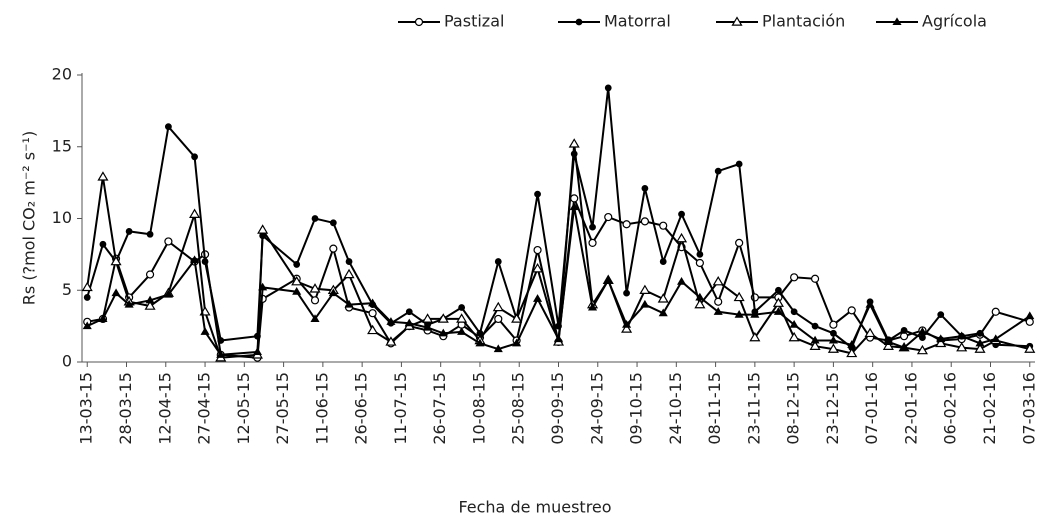 This screenshot has width=1041, height=519. I want to click on y-tick-label: 5, so click(67, 289).